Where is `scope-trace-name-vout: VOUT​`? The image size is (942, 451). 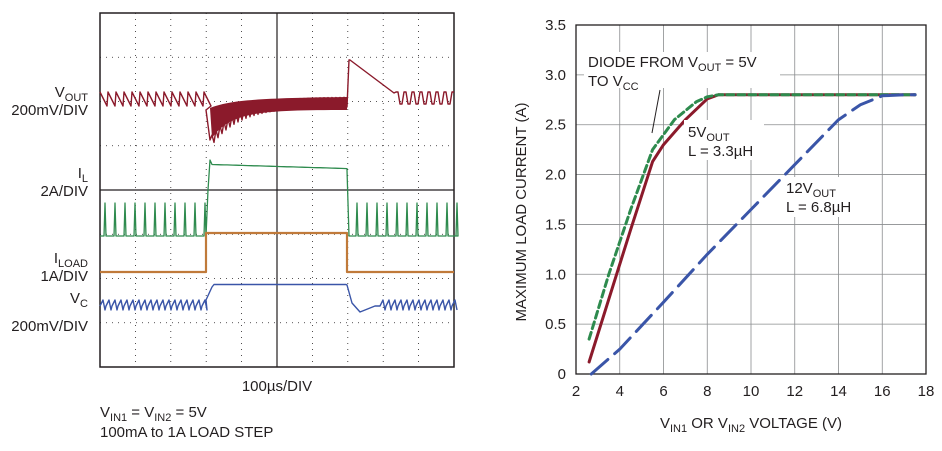 scope-trace-name-vout: VOUT​ is located at coordinates (72, 94).